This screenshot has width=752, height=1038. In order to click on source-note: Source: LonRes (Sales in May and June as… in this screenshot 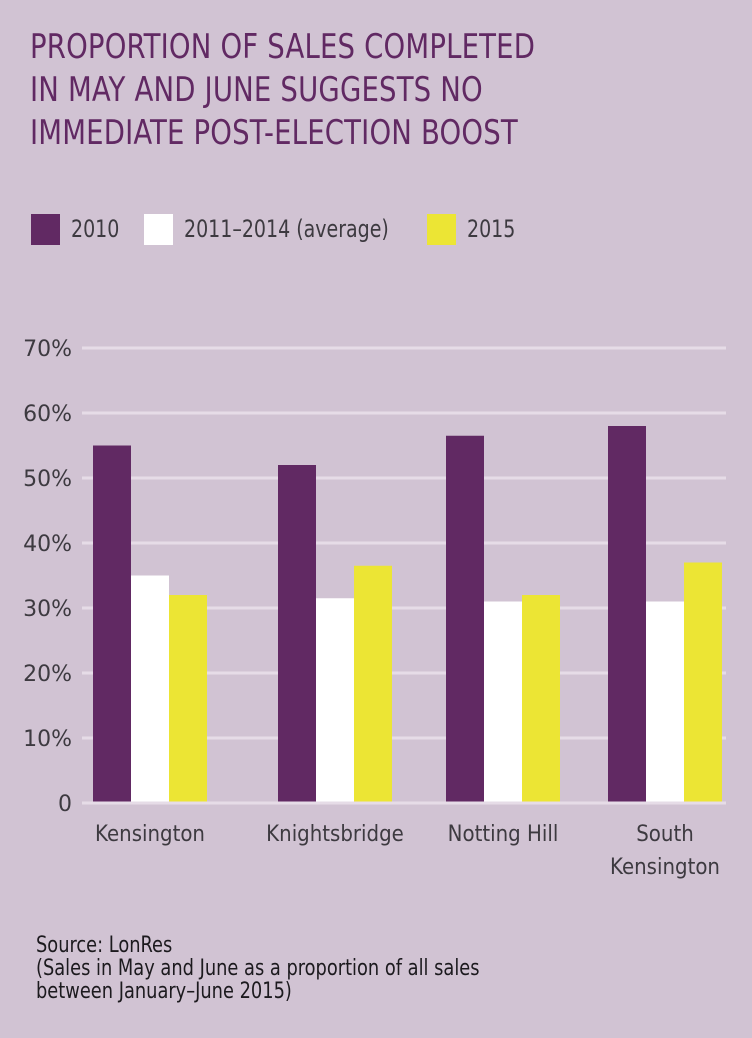, I will do `click(258, 968)`.